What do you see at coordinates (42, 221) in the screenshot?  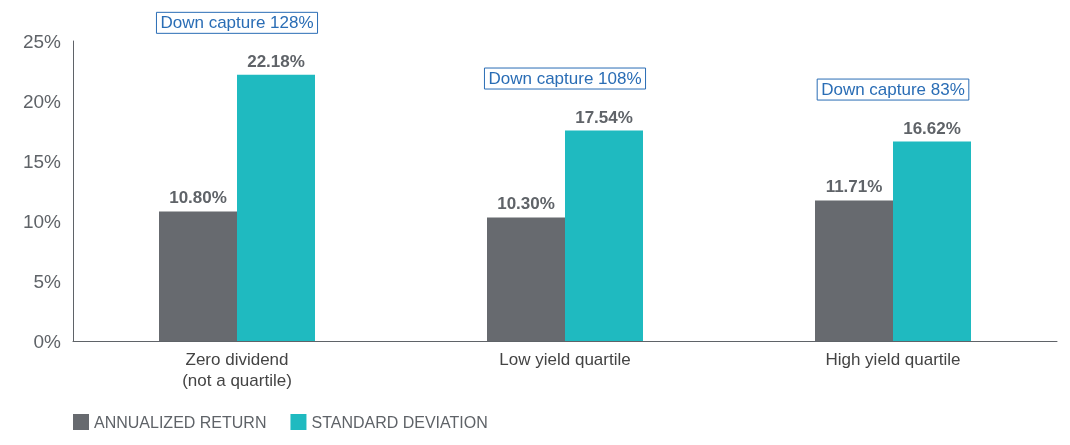 I see `y-tick-label: 10%` at bounding box center [42, 221].